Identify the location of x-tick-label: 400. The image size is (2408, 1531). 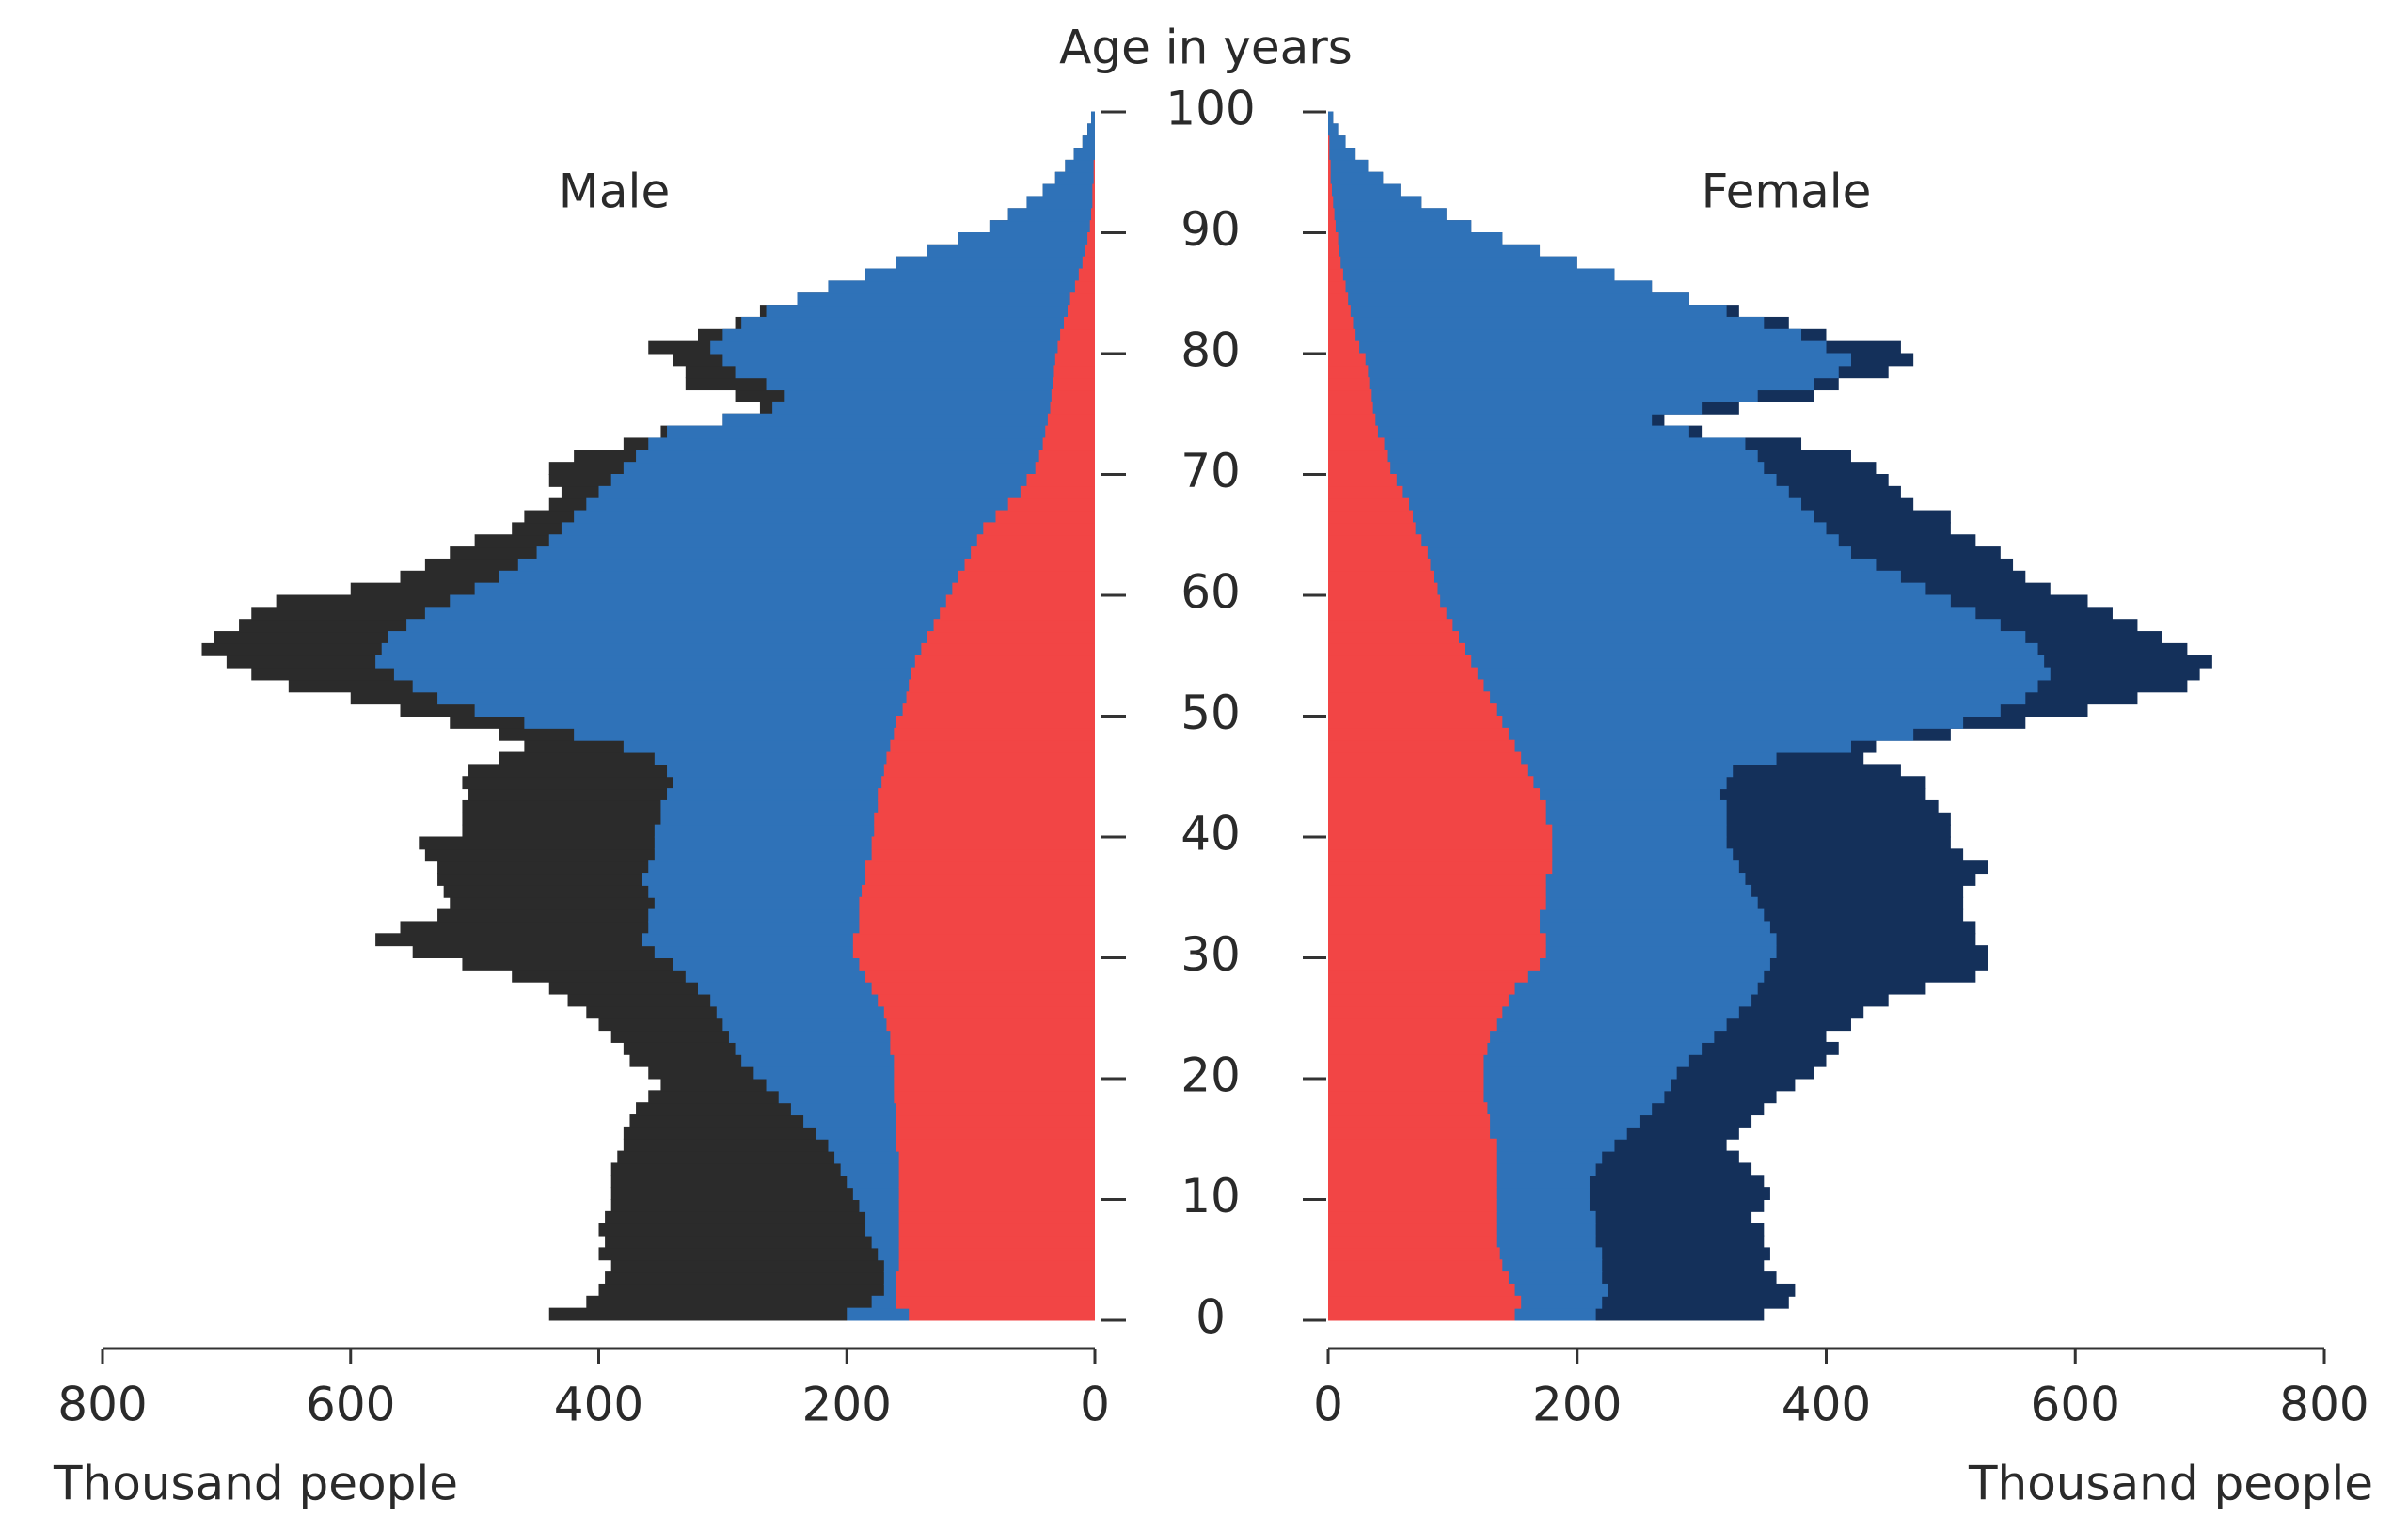
(599, 1405).